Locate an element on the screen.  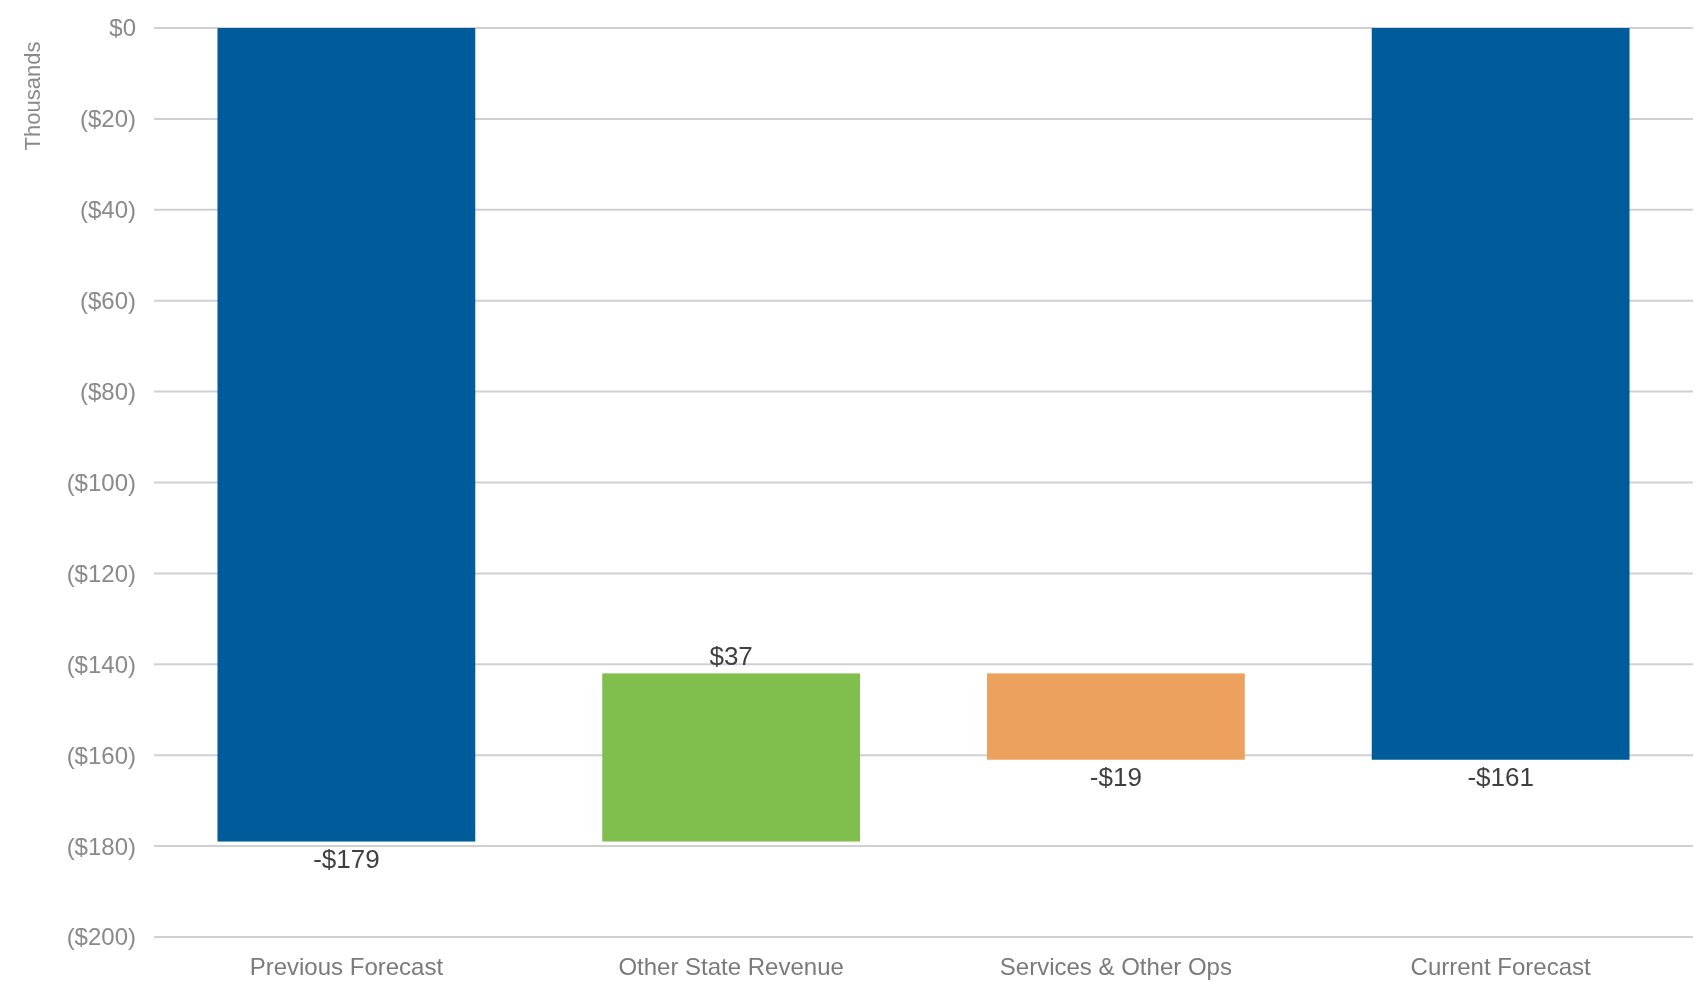
data-label: -$161 is located at coordinates (1500, 776).